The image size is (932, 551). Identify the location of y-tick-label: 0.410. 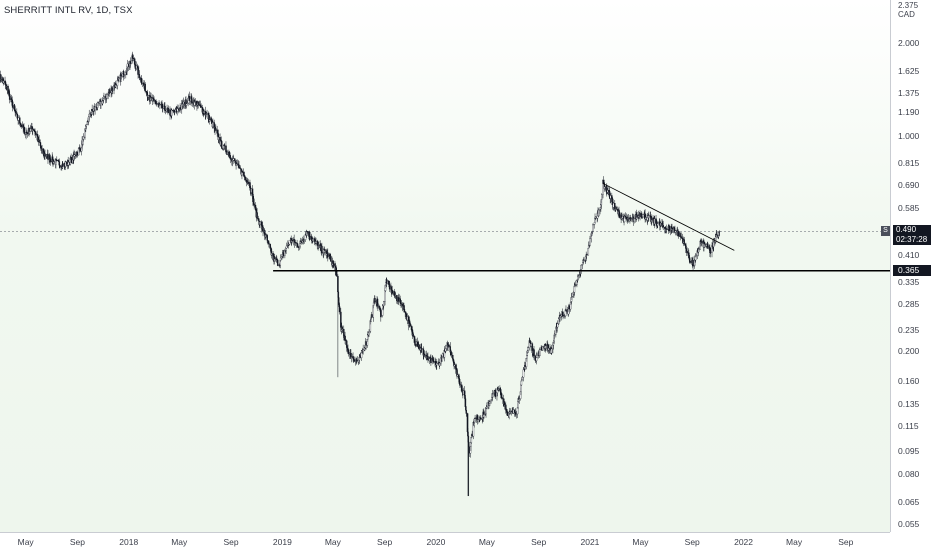
(909, 255).